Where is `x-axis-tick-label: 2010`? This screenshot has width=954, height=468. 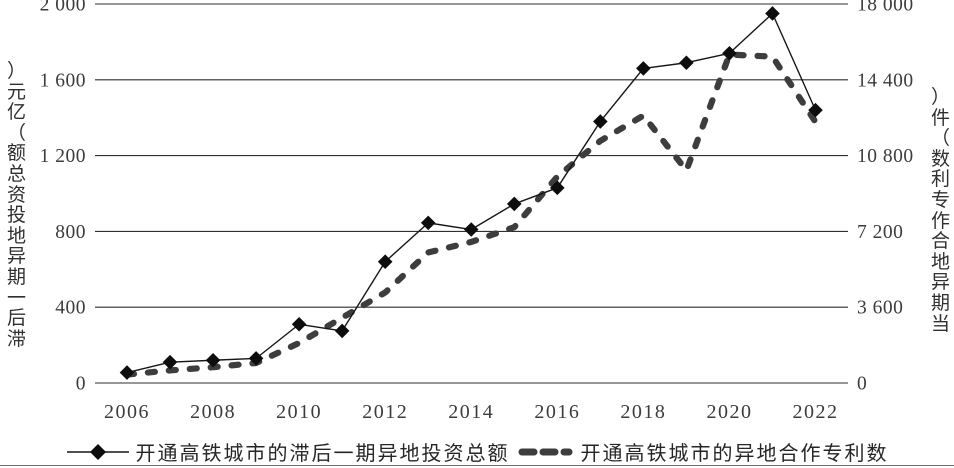 x-axis-tick-label: 2010 is located at coordinates (299, 412).